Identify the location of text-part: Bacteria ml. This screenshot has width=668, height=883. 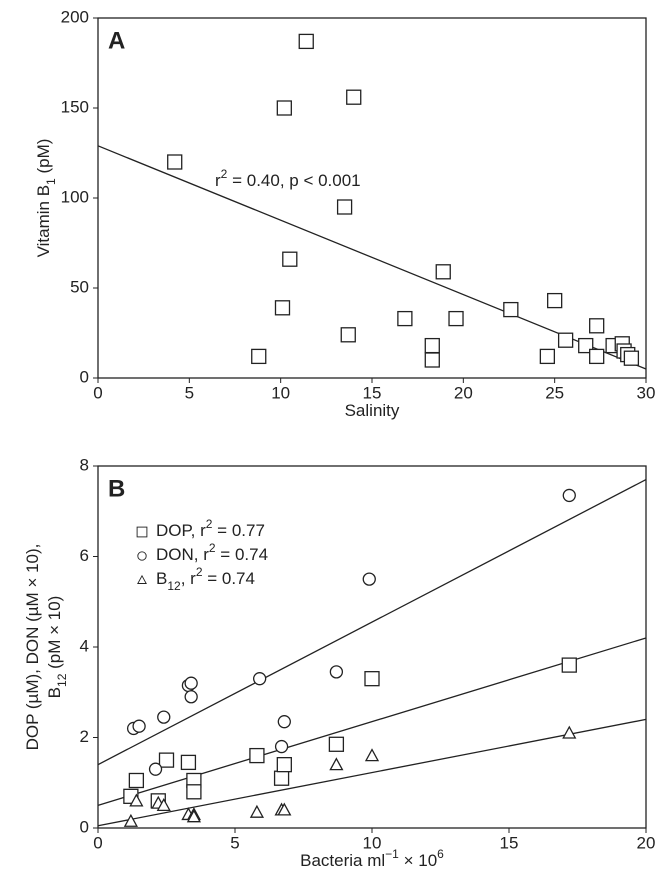
(342, 860).